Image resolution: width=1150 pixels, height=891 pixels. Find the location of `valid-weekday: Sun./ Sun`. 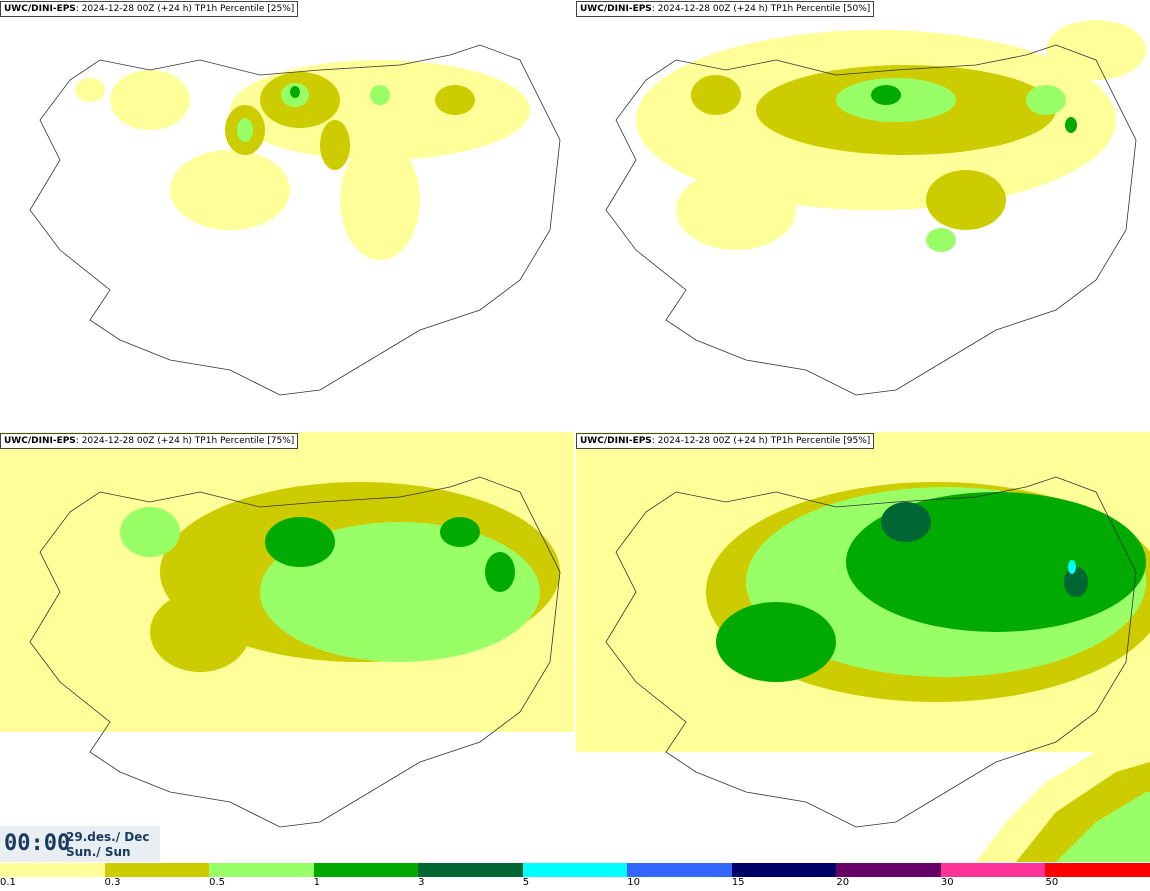

valid-weekday: Sun./ Sun is located at coordinates (98, 852).